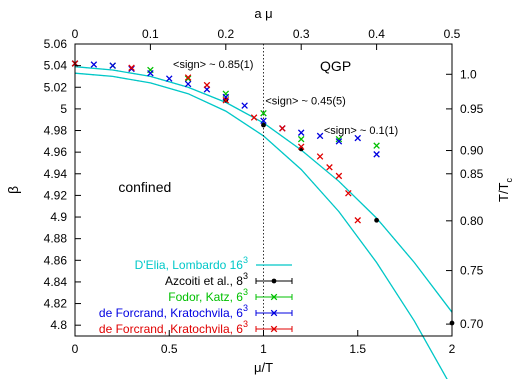  Describe the element at coordinates (144, 187) in the screenshot. I see `annotation-label: confined` at that location.